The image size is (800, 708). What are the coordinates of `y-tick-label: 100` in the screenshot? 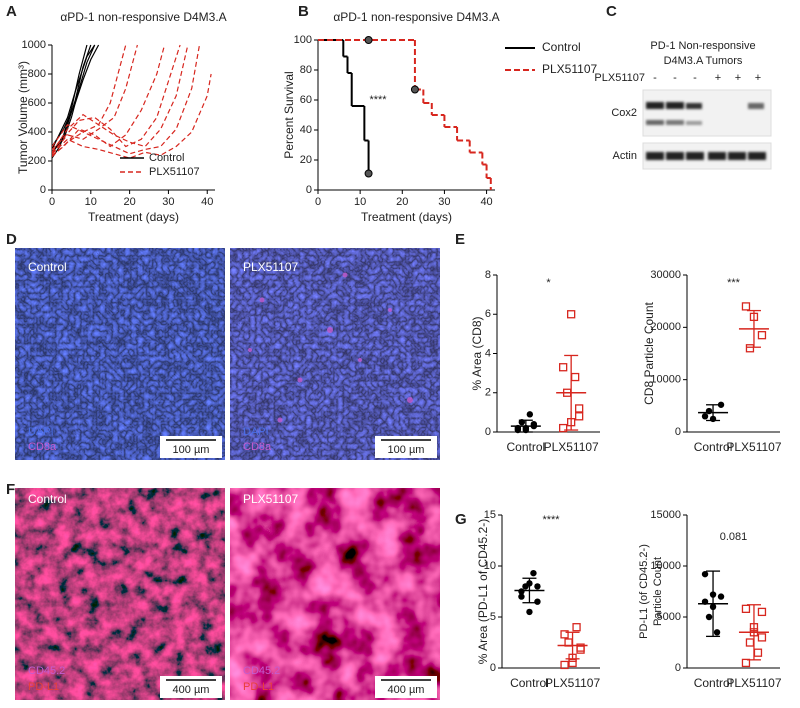 It's located at (303, 40).